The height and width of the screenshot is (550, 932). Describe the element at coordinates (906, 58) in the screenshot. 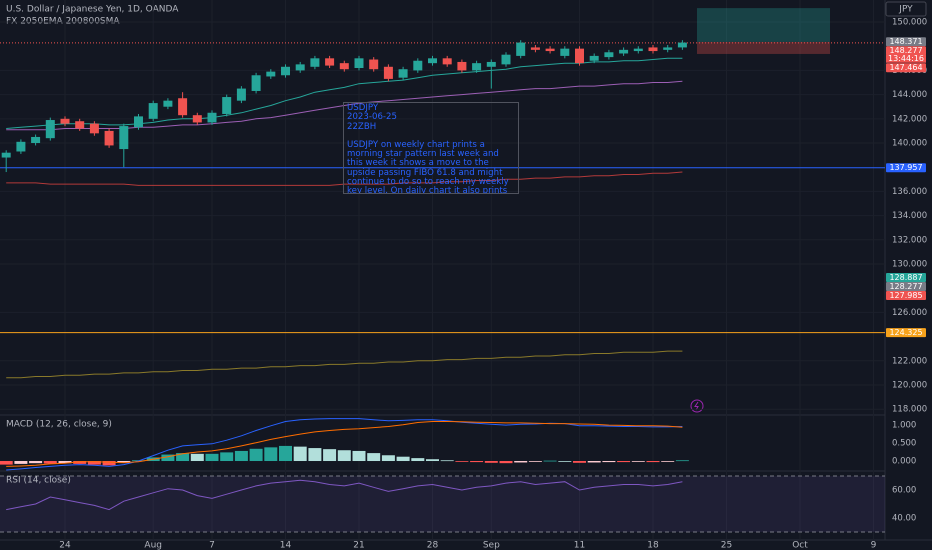

I see `countdown-badge` at that location.